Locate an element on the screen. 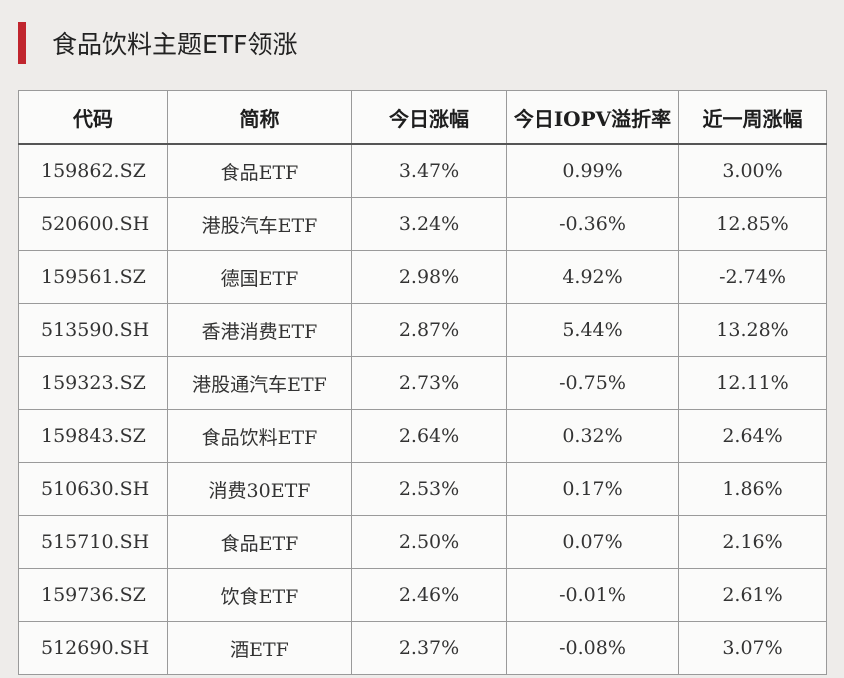 The height and width of the screenshot is (678, 844). cell-code: 159843.SZ is located at coordinates (93, 436).